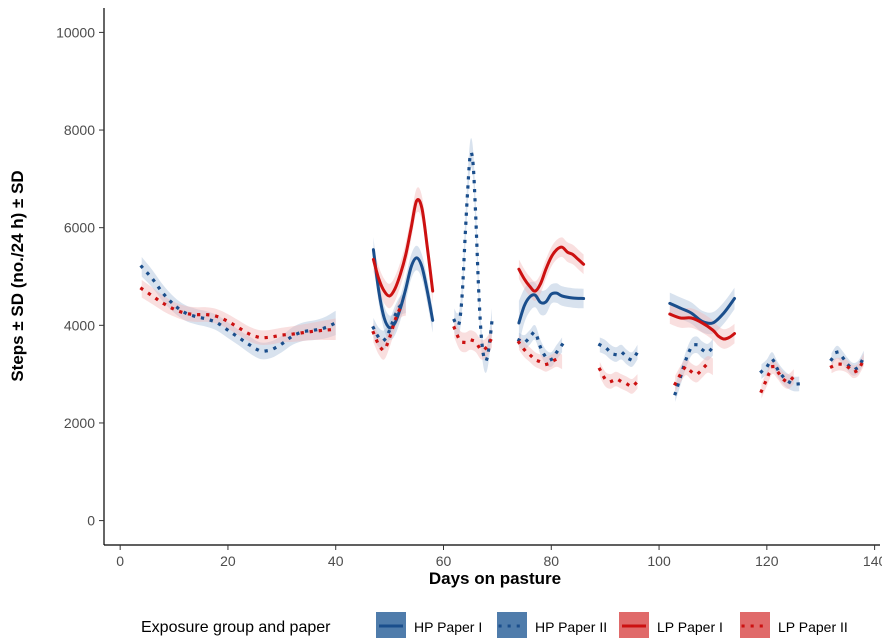  Describe the element at coordinates (80, 276) in the screenshot. I see `y-ticks: 0 2000 4000 6000 8000 10000` at that location.